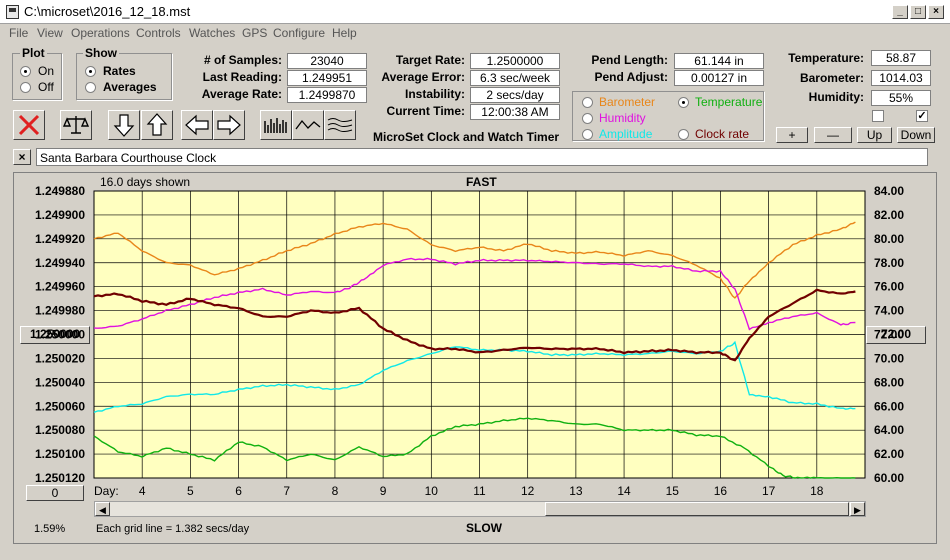 This screenshot has height=560, width=950. What do you see at coordinates (12, 12) in the screenshot?
I see `app-icon` at bounding box center [12, 12].